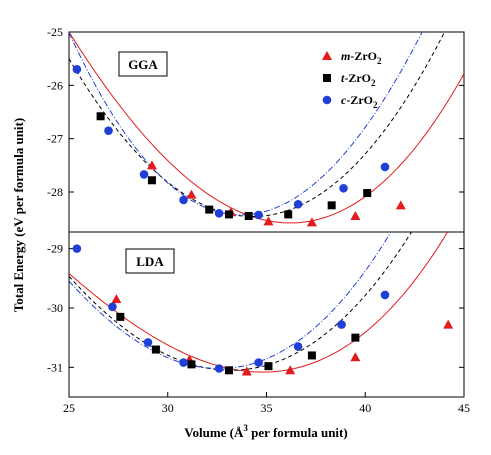 The height and width of the screenshot is (455, 491). Describe the element at coordinates (55, 308) in the screenshot. I see `lda-y-tick-label: -30` at that location.